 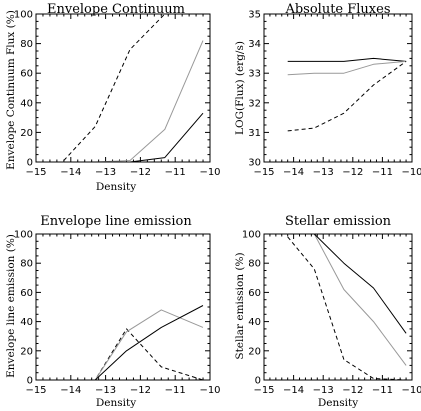 I want to click on panel-title: Stellar emission, so click(x=338, y=221).